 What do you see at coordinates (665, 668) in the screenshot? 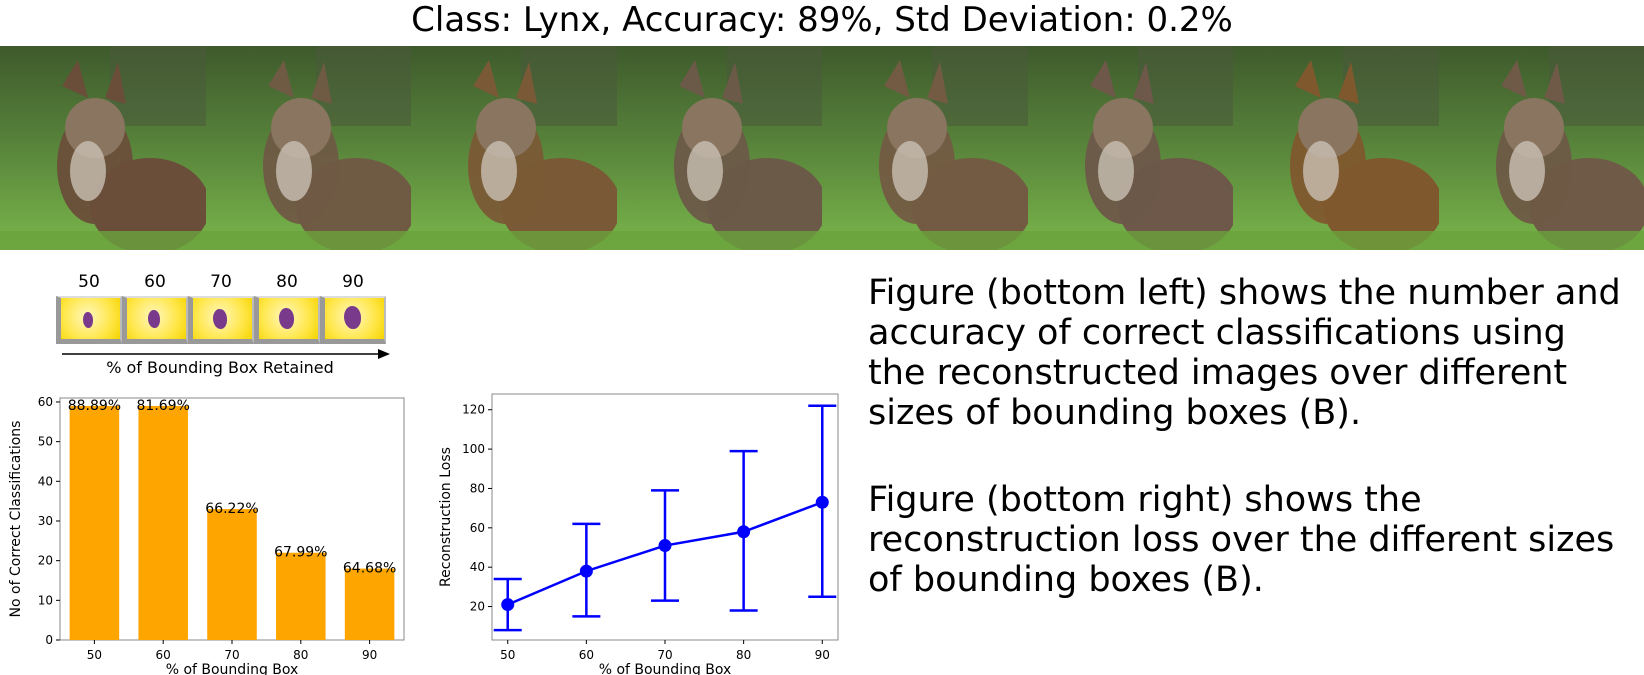
I see `line-x-axis-label: % of Bounding Box` at bounding box center [665, 668].